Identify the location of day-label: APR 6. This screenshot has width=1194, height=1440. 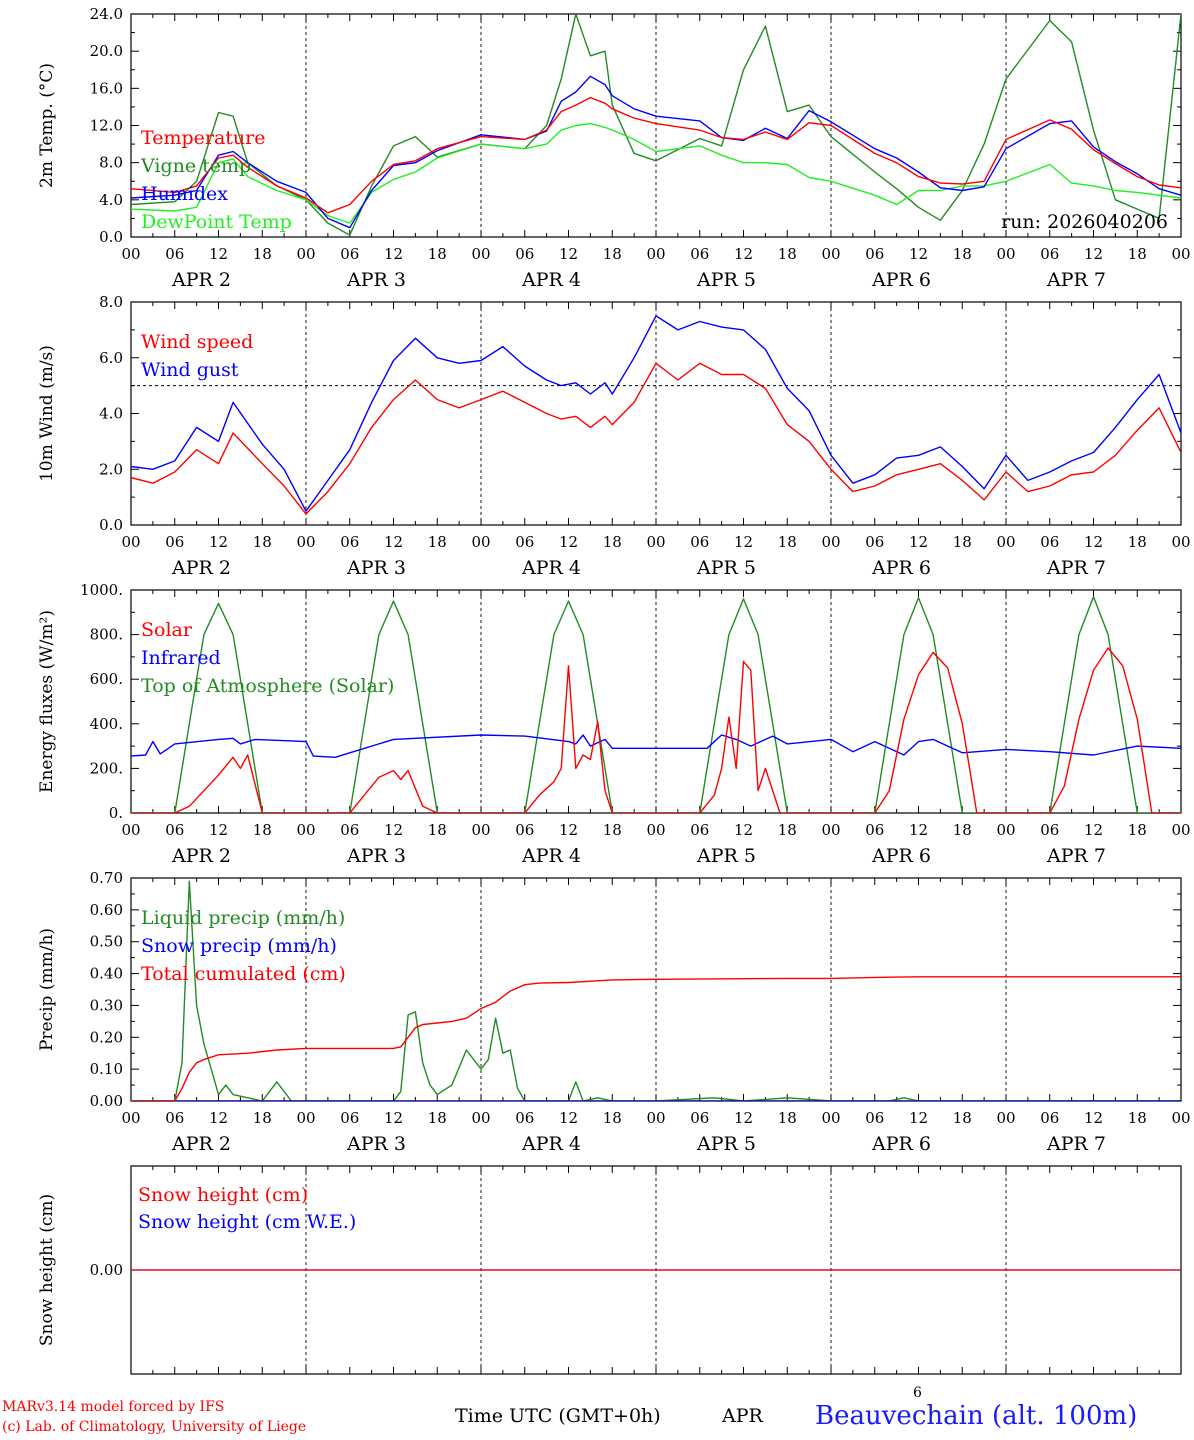
(901, 280).